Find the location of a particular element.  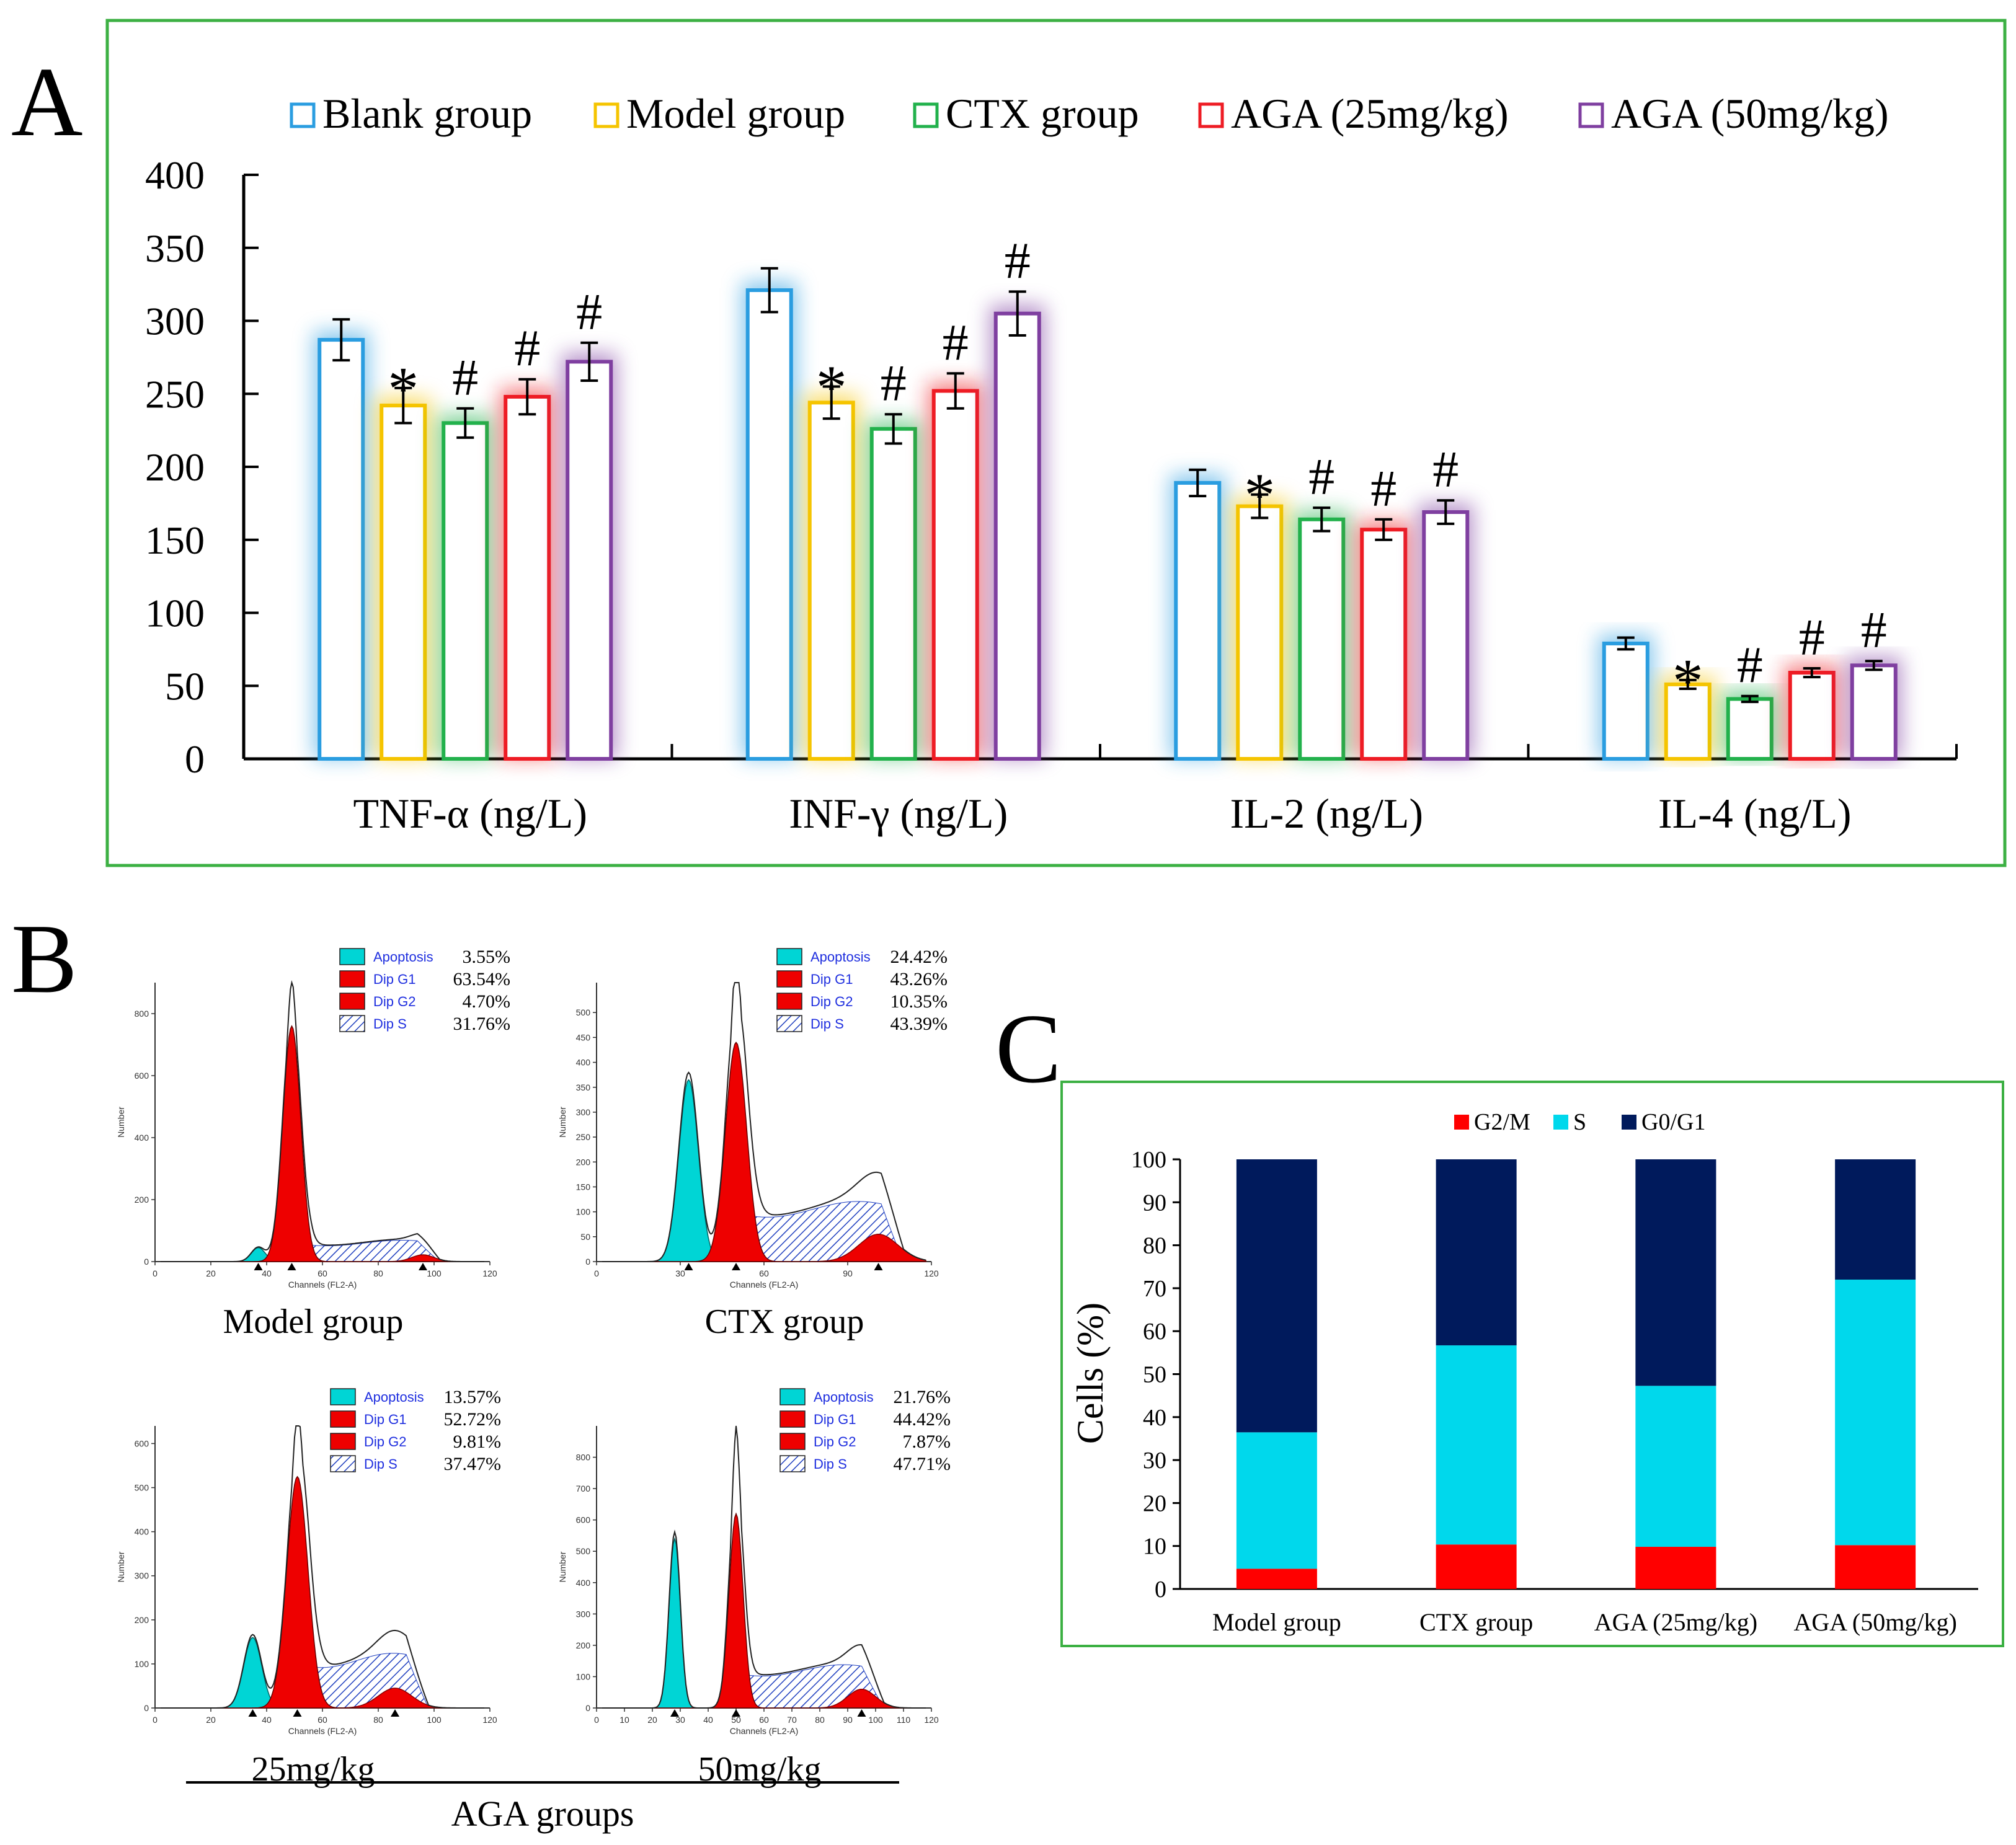

legend-label-2: CTX group is located at coordinates (1042, 114).